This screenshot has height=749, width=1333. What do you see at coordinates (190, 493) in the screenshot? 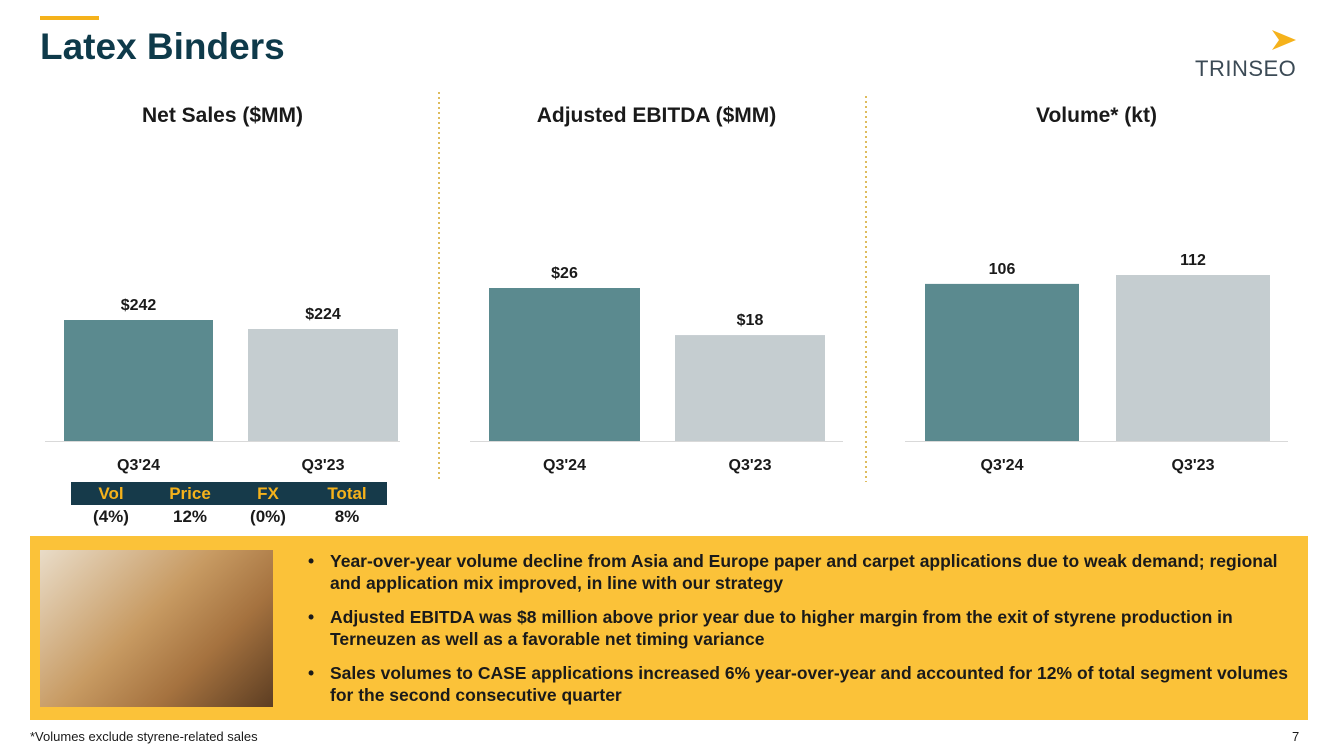
I see `bridge-header-cell: Price` at bounding box center [190, 493].